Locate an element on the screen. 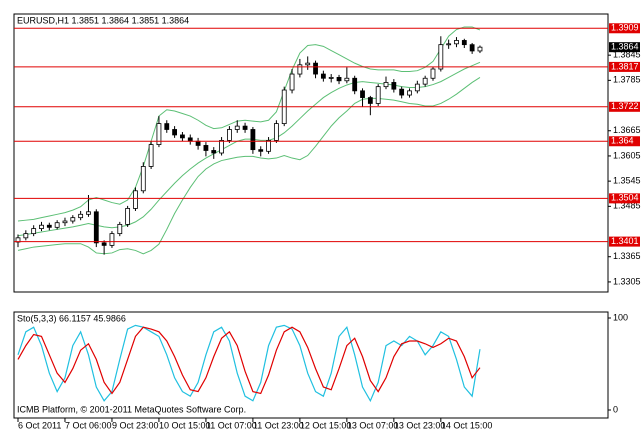 This screenshot has width=641, height=432. current-price-box is located at coordinates (624, 47).